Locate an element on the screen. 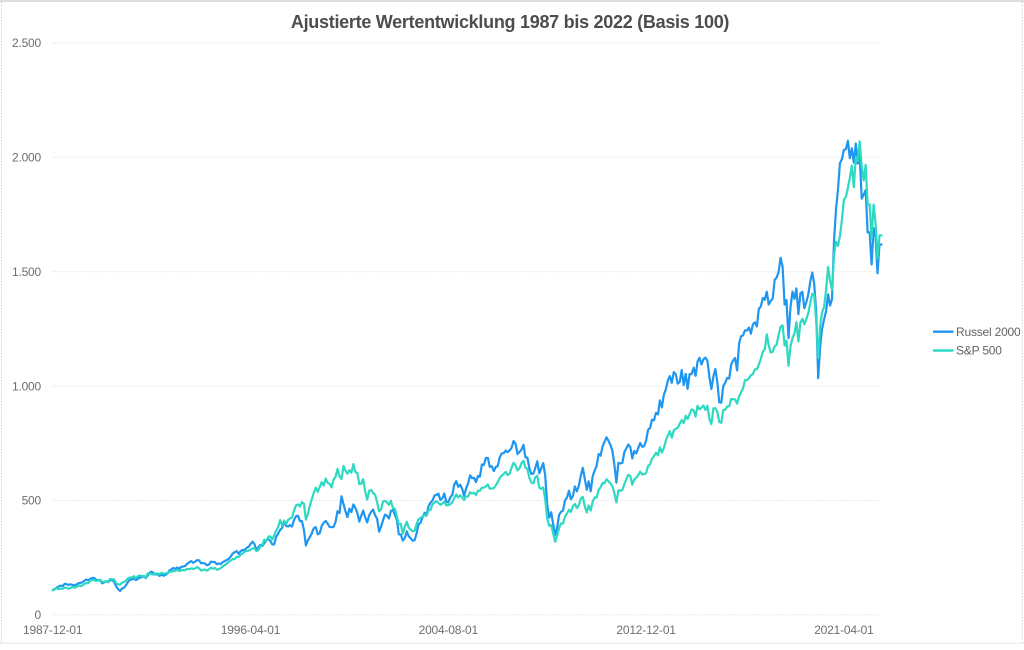  svg-text: 500 is located at coordinates (32, 501).